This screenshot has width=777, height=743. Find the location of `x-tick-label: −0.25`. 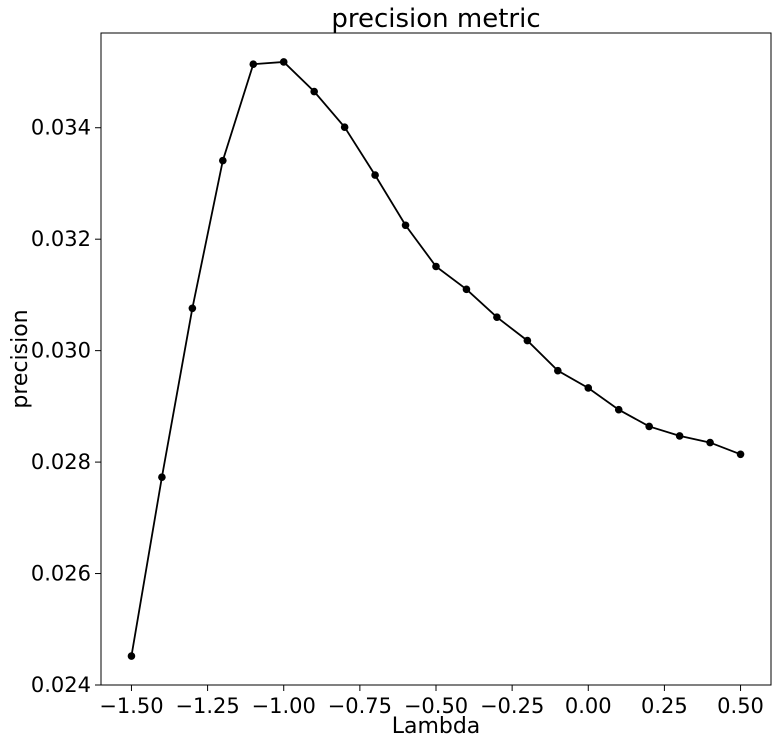

x-tick-label: −0.25 is located at coordinates (512, 706).